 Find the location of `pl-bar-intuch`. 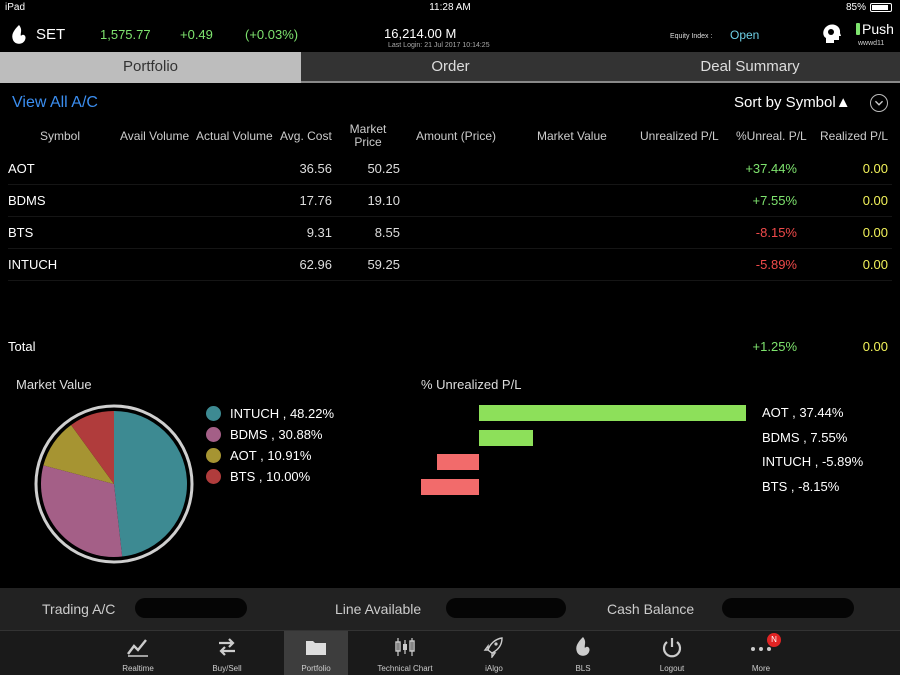

pl-bar-intuch is located at coordinates (457, 462).